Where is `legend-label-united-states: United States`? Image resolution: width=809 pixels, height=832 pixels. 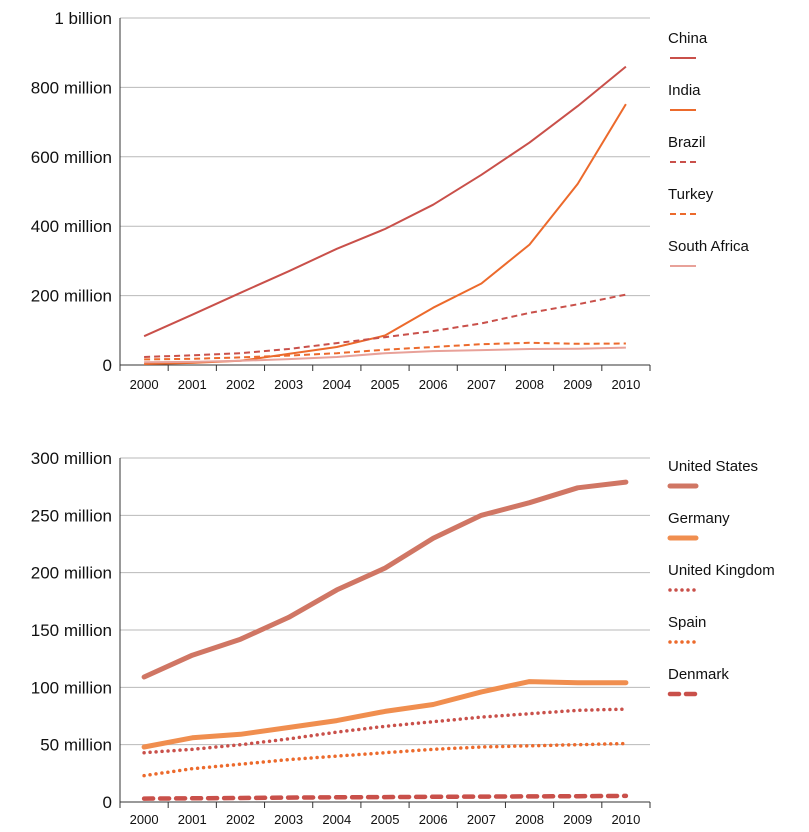 legend-label-united-states: United States is located at coordinates (713, 466).